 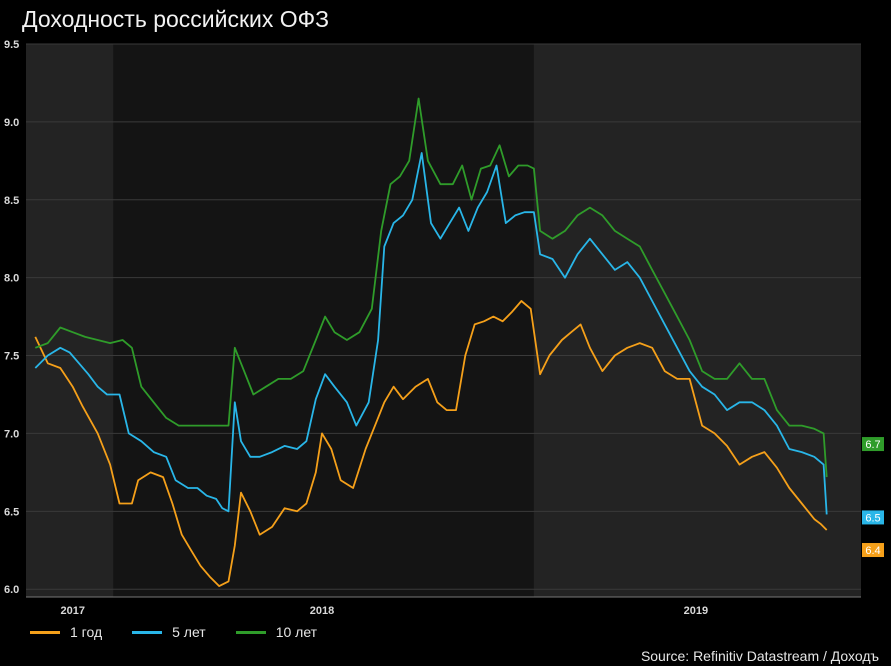 I want to click on x-tick-label: 2017, so click(x=72, y=611).